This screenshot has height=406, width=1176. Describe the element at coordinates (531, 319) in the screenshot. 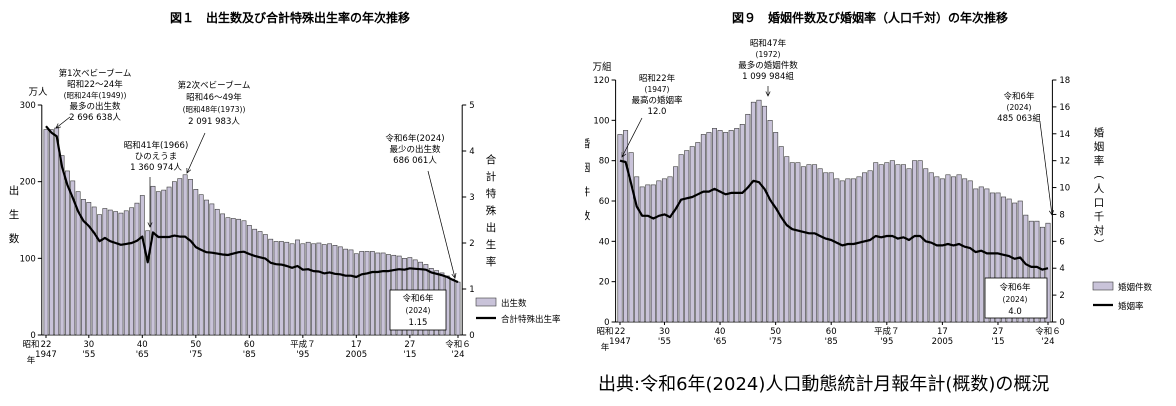

I see `legend-label: 合計特殊出生率` at that location.